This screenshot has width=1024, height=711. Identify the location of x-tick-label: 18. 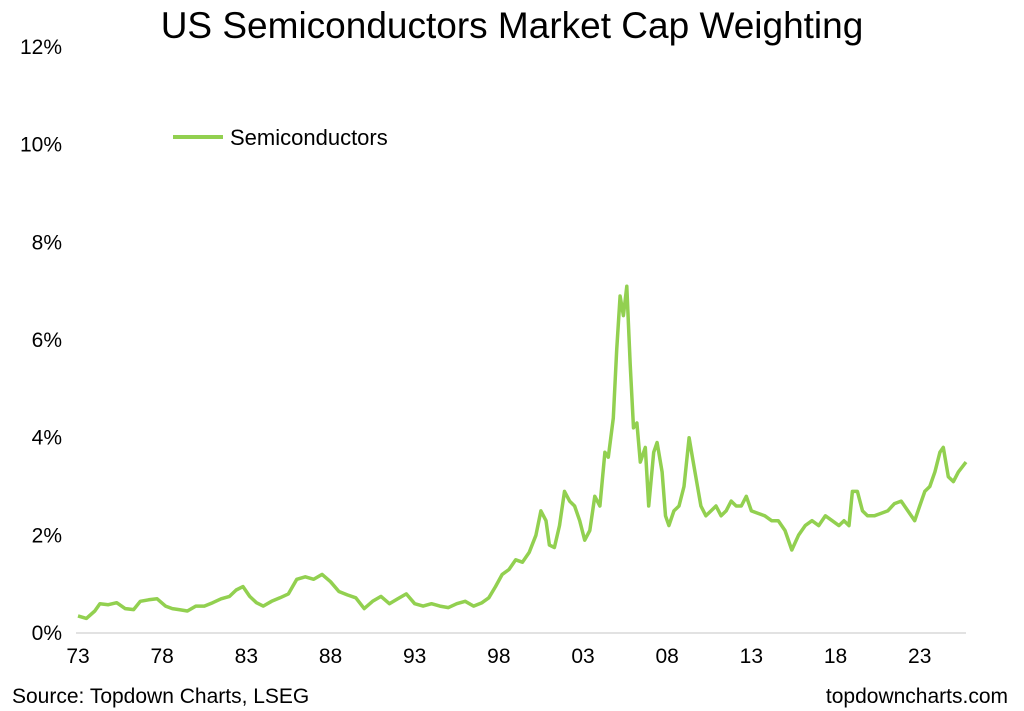
(835, 656).